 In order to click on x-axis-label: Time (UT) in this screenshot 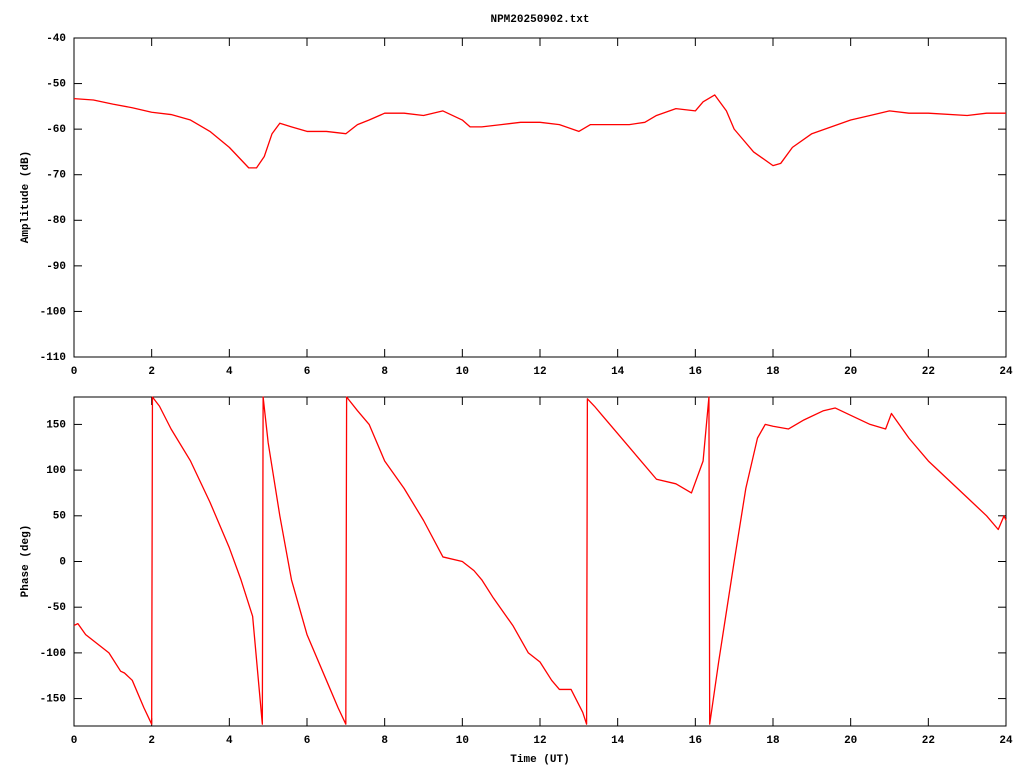, I will do `click(539, 760)`.